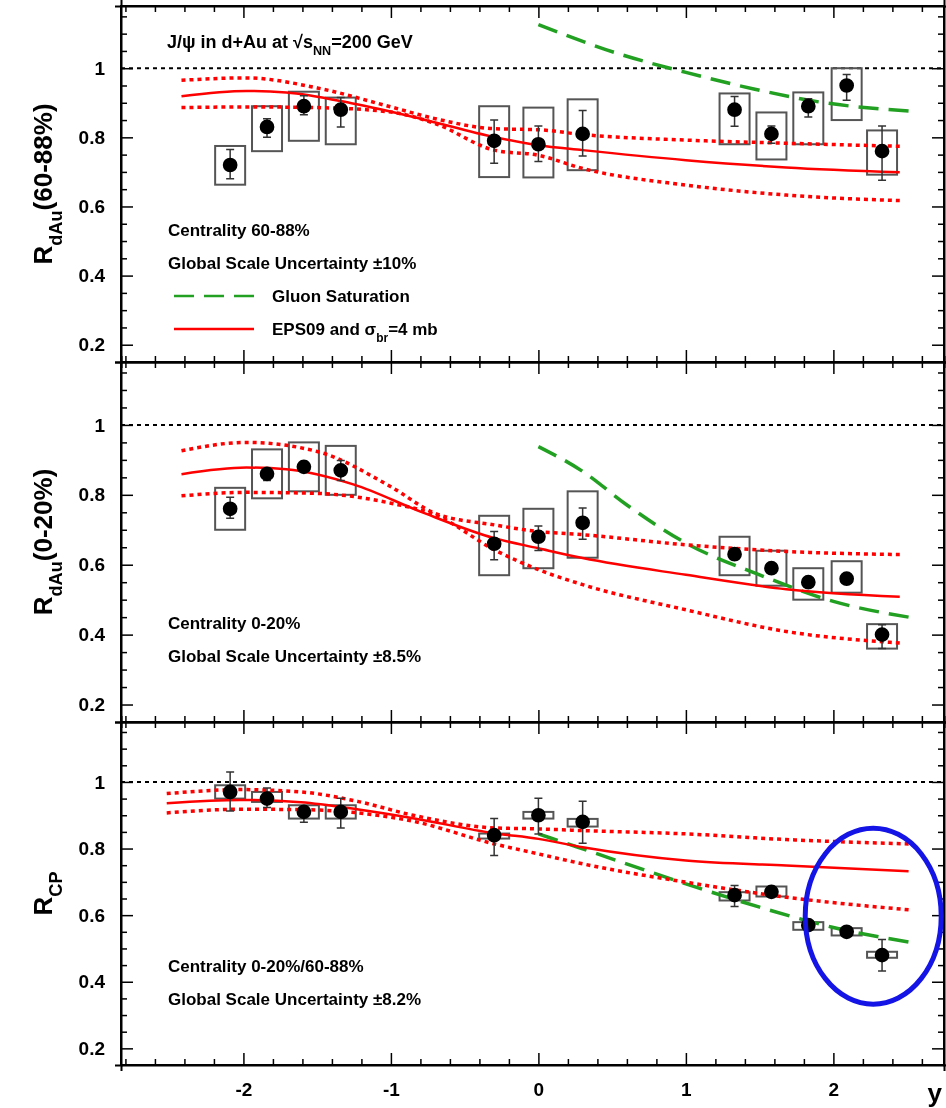 Image resolution: width=946 pixels, height=1108 pixels. Describe the element at coordinates (341, 296) in the screenshot. I see `legend-label: Gluon Saturation` at that location.